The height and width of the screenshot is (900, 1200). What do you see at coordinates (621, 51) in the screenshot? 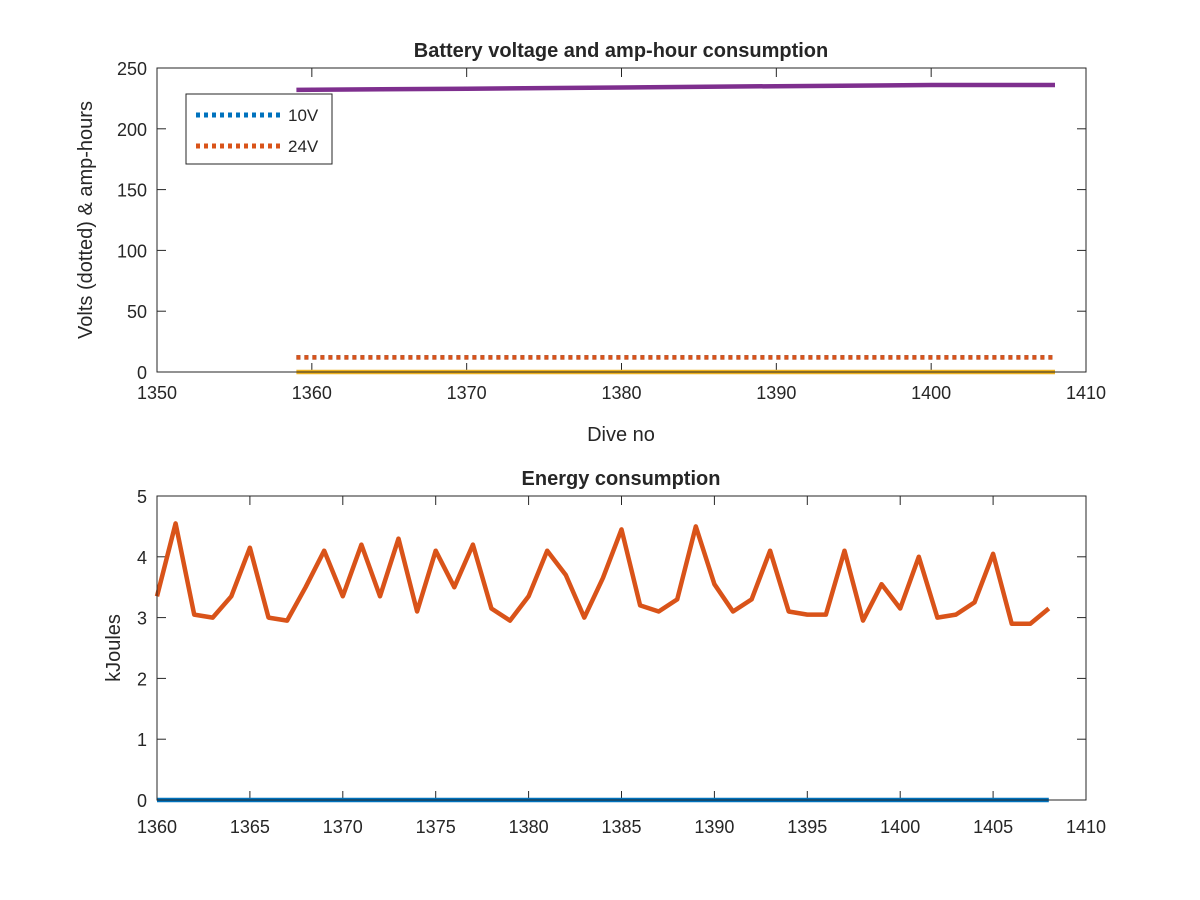
I see `subplot-1-title: Battery voltage and amp-hour consumption` at bounding box center [621, 51].